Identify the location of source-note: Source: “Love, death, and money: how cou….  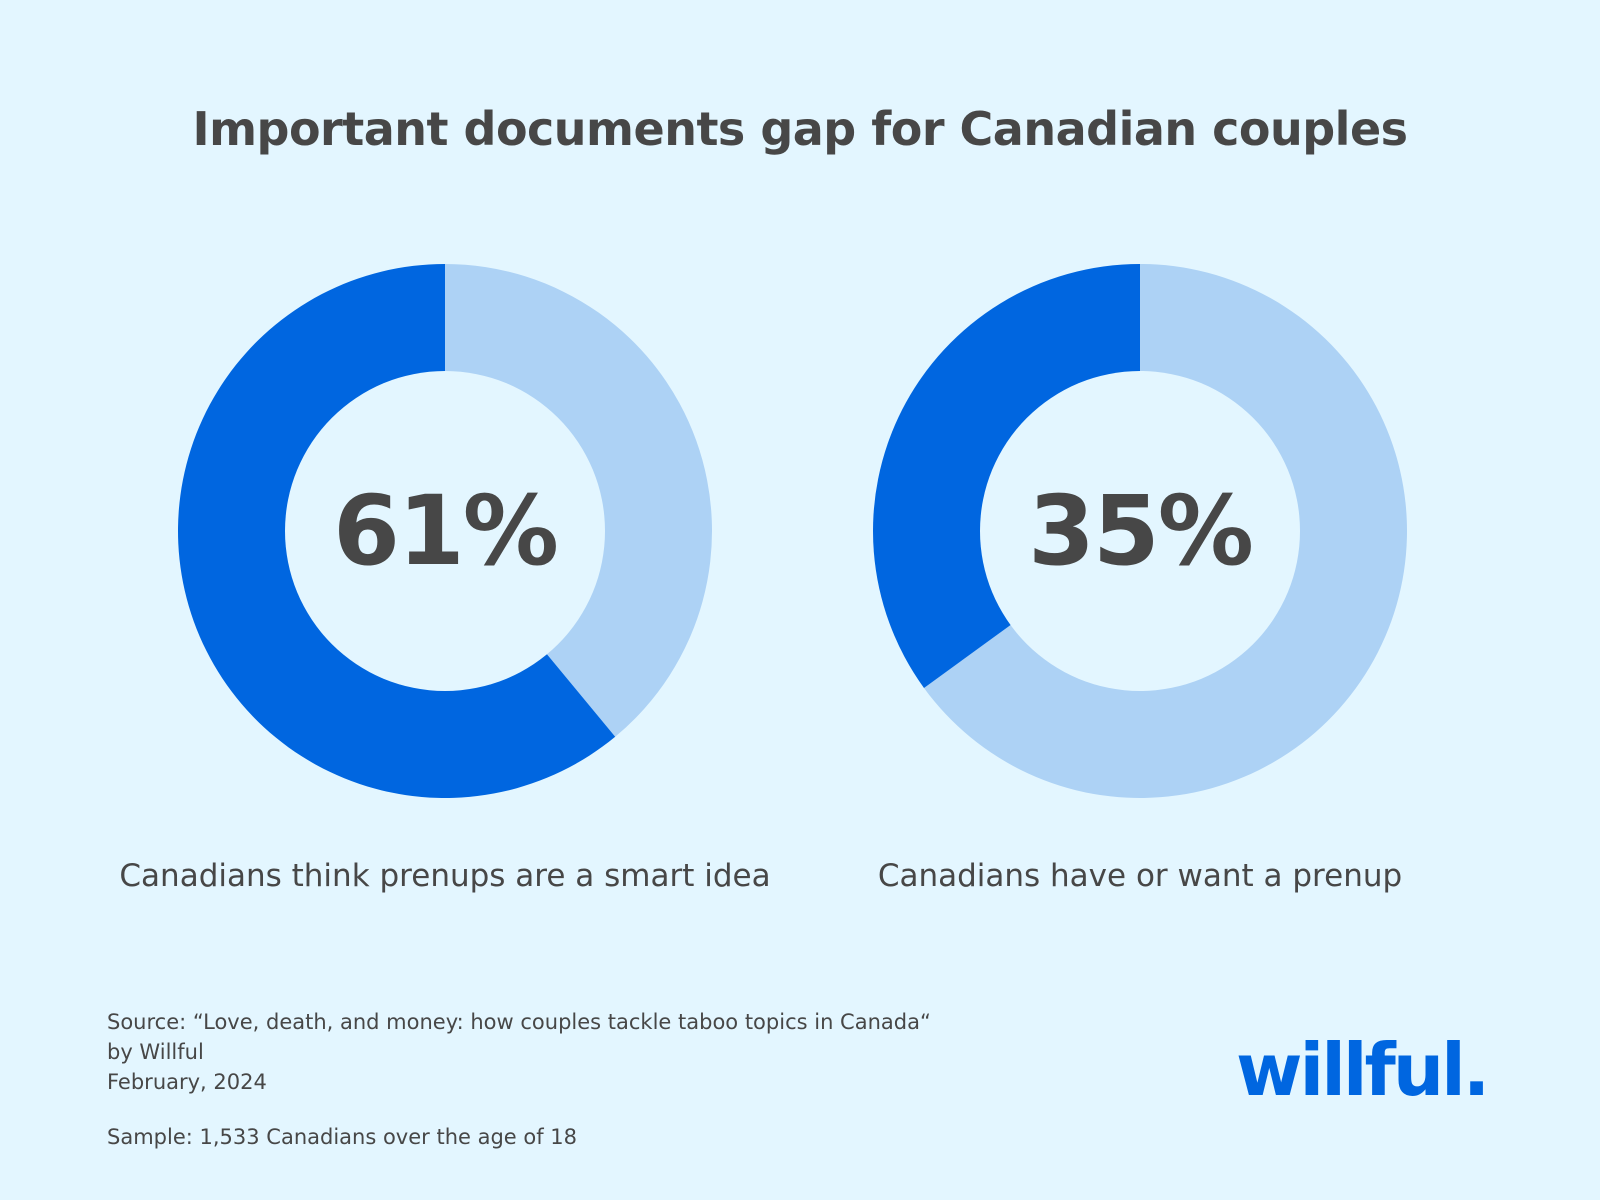
(519, 1052).